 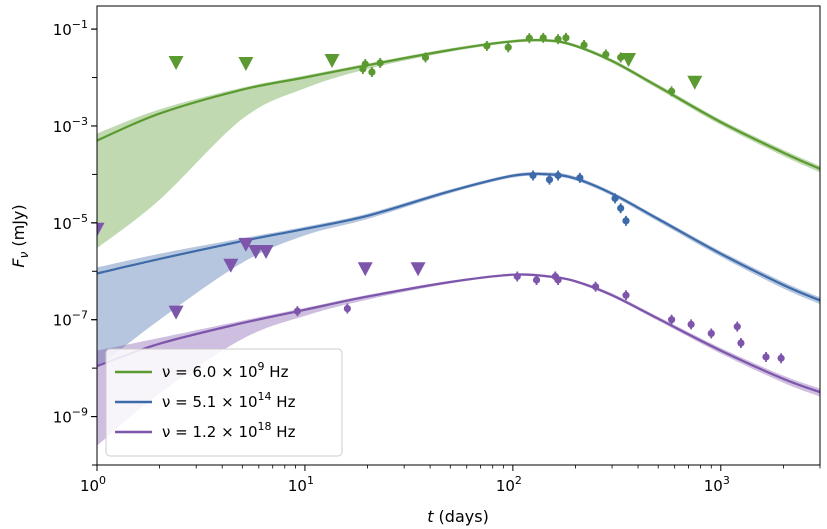 I want to click on y-tick-label: 10⁻⁹, so click(x=70, y=416).